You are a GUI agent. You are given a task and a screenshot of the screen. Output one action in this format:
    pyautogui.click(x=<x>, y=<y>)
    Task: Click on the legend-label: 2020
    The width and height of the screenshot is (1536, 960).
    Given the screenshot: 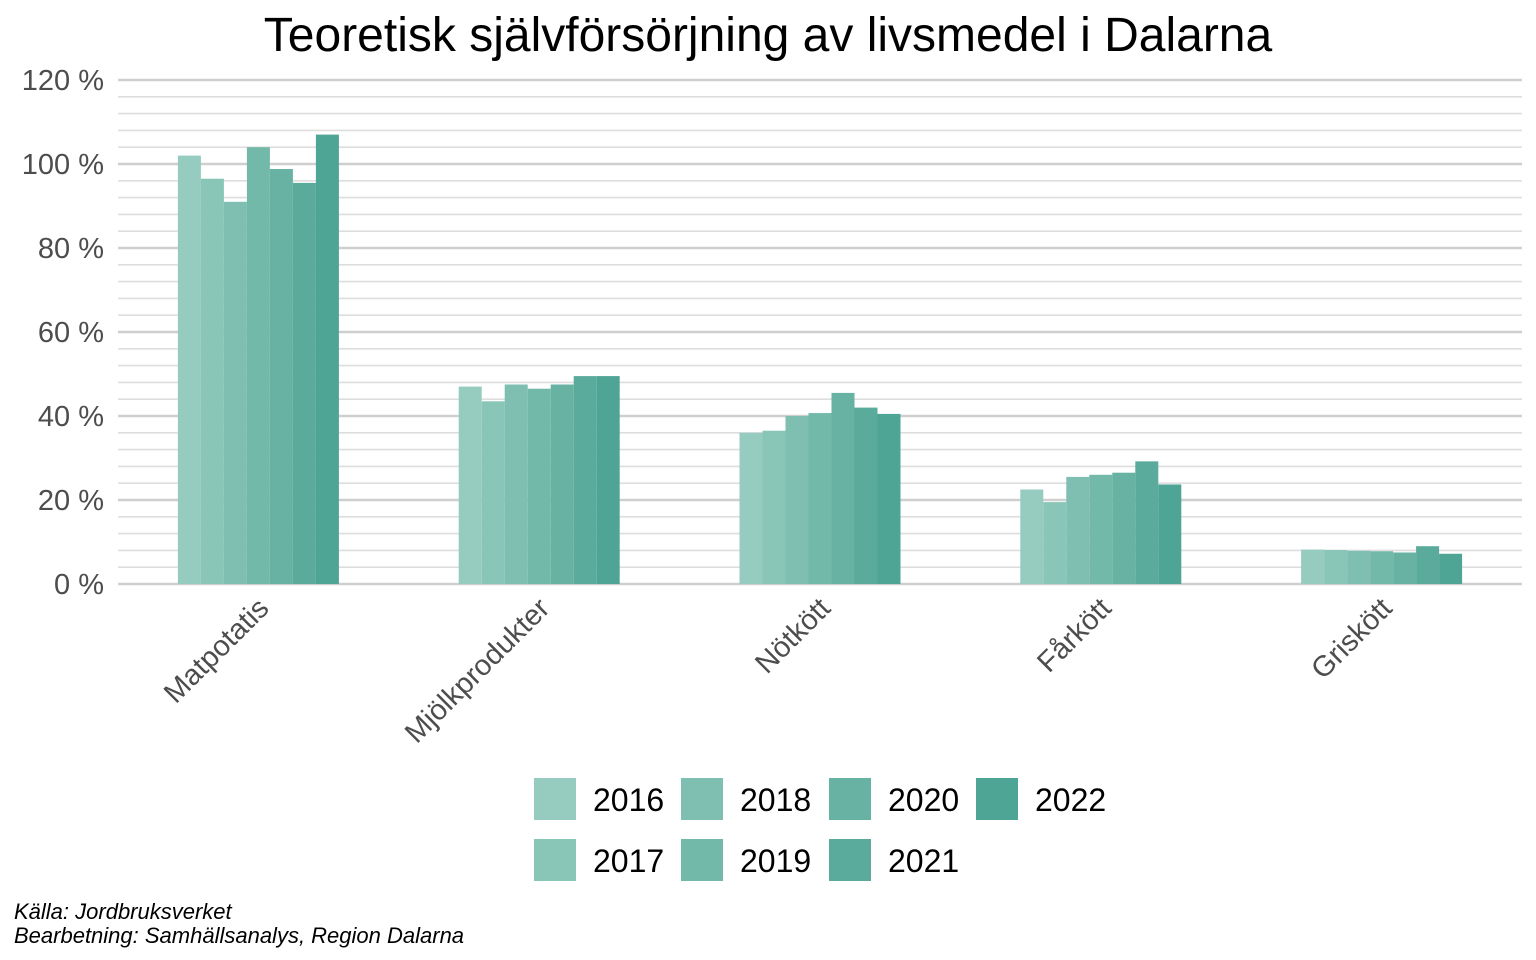 What is the action you would take?
    pyautogui.click(x=923, y=800)
    